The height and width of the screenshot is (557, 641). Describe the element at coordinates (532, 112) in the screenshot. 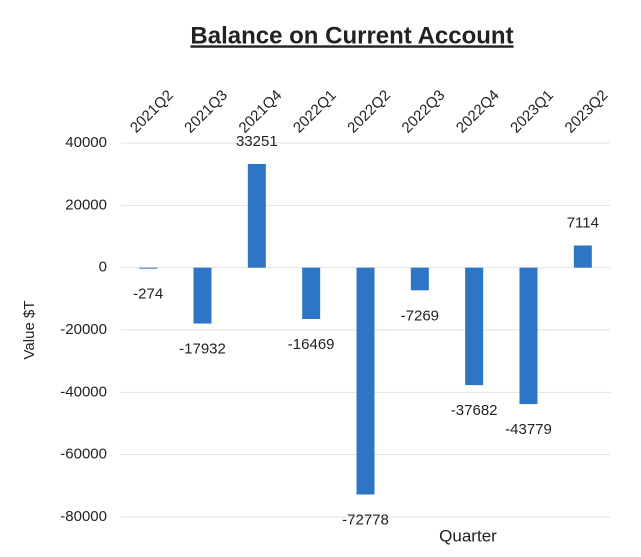

I see `x-tick-label: 2023Q1` at that location.